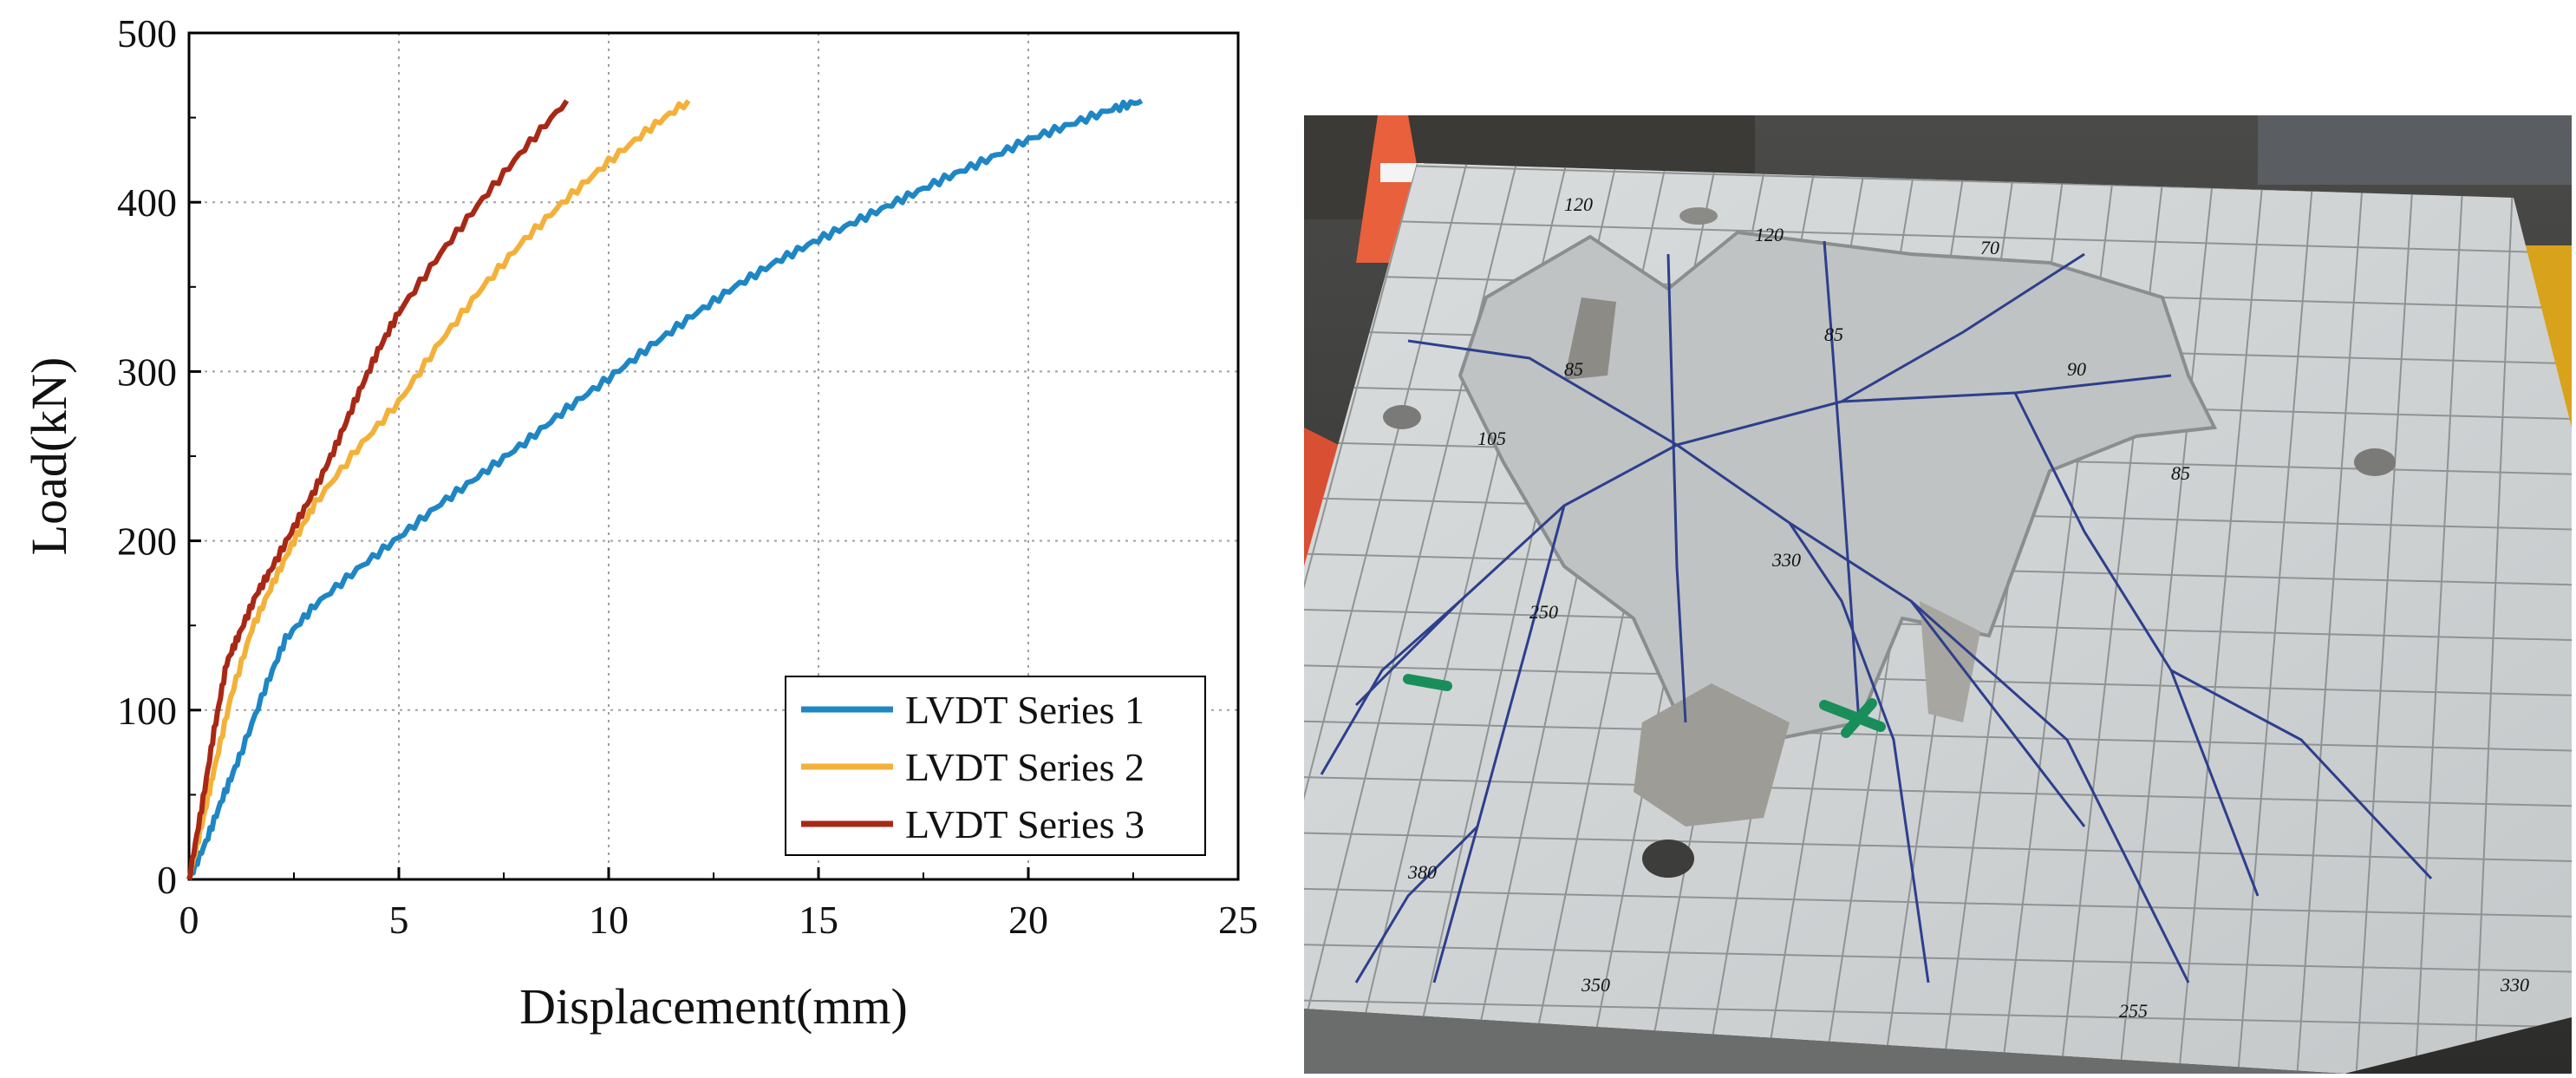  I want to click on x-tick-label: 15, so click(818, 920).